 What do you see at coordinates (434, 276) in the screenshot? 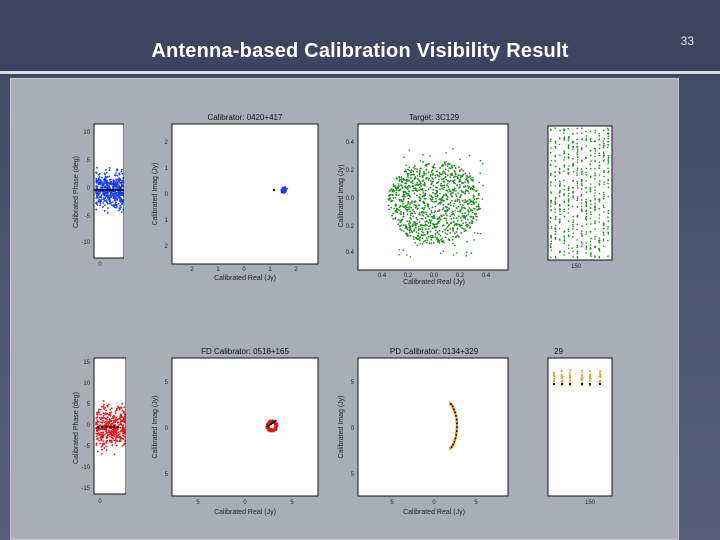
I see `top-right-xtick: 0.0` at bounding box center [434, 276].